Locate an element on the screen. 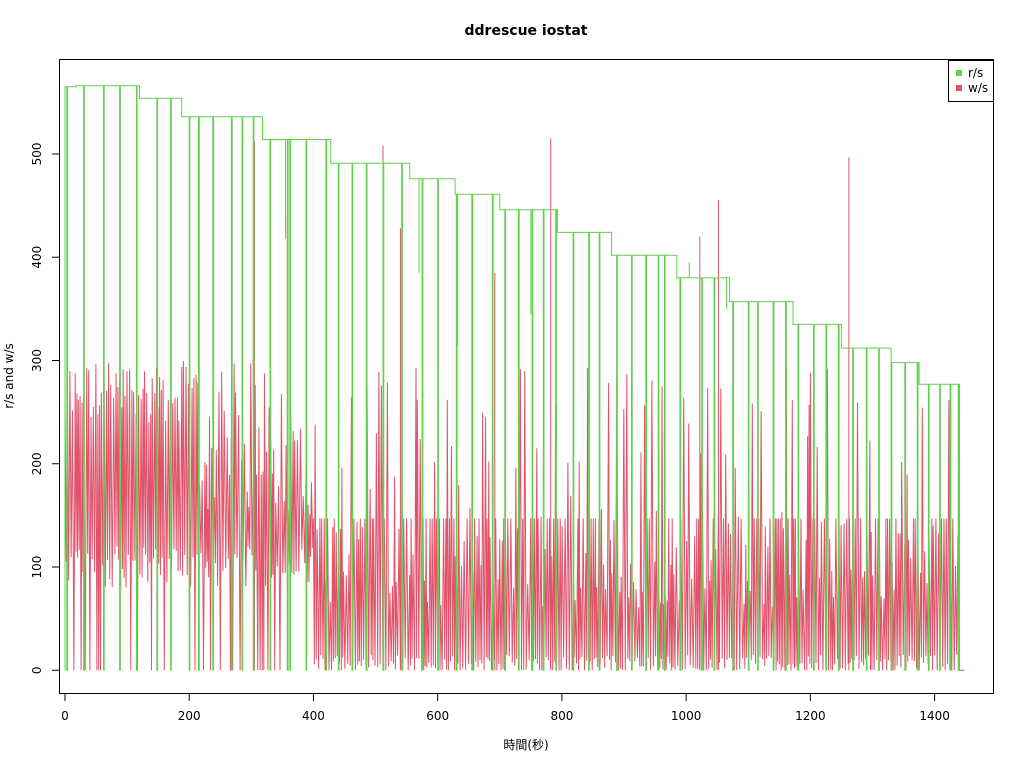 The image size is (1024, 768). legend: r/s w/s is located at coordinates (971, 81).